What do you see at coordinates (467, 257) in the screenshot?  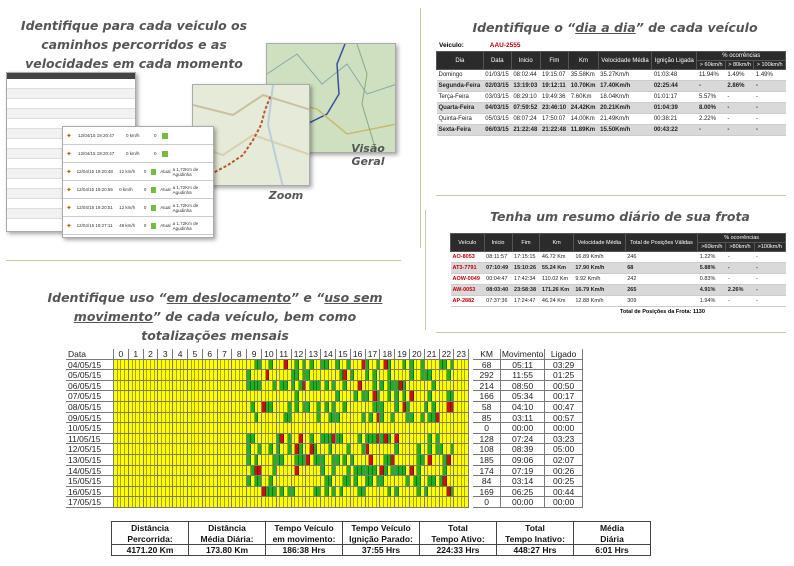 I see `fleet-vehicle-plate: AO-8053` at bounding box center [467, 257].